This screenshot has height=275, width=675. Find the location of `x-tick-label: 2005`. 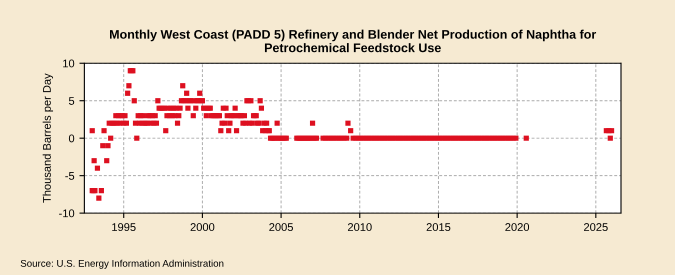

x-tick-label: 2005 is located at coordinates (281, 227).